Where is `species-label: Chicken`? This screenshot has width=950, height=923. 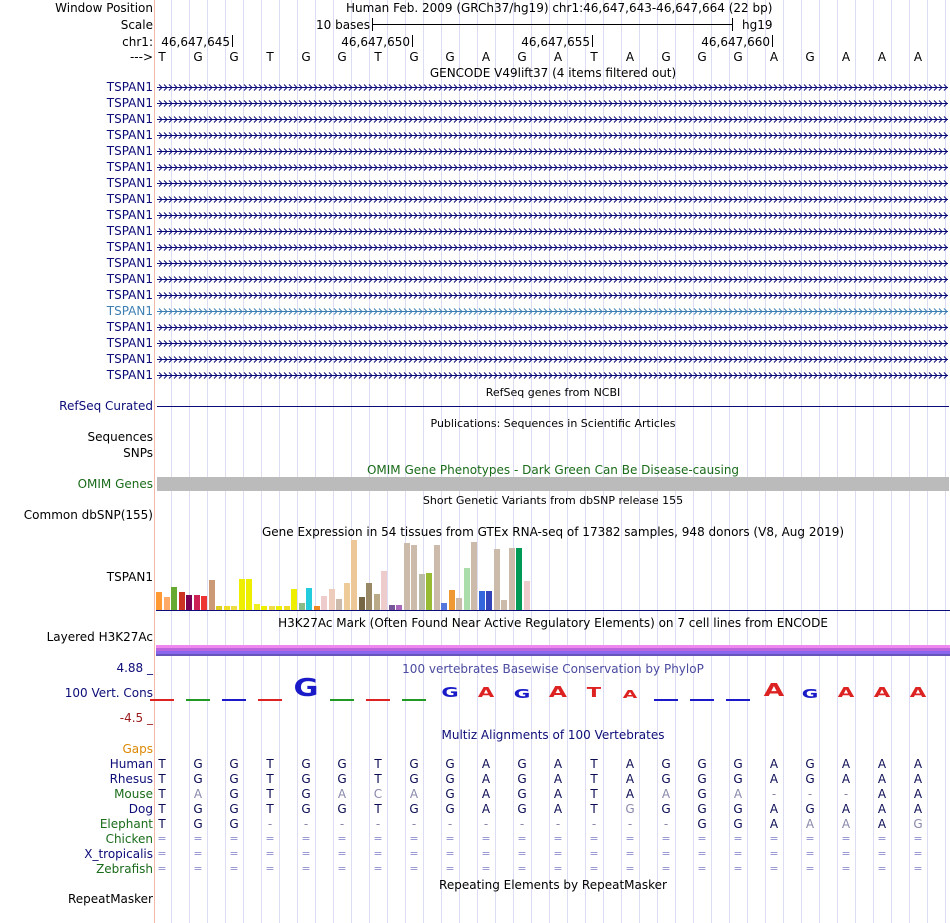 species-label: Chicken is located at coordinates (129, 839).